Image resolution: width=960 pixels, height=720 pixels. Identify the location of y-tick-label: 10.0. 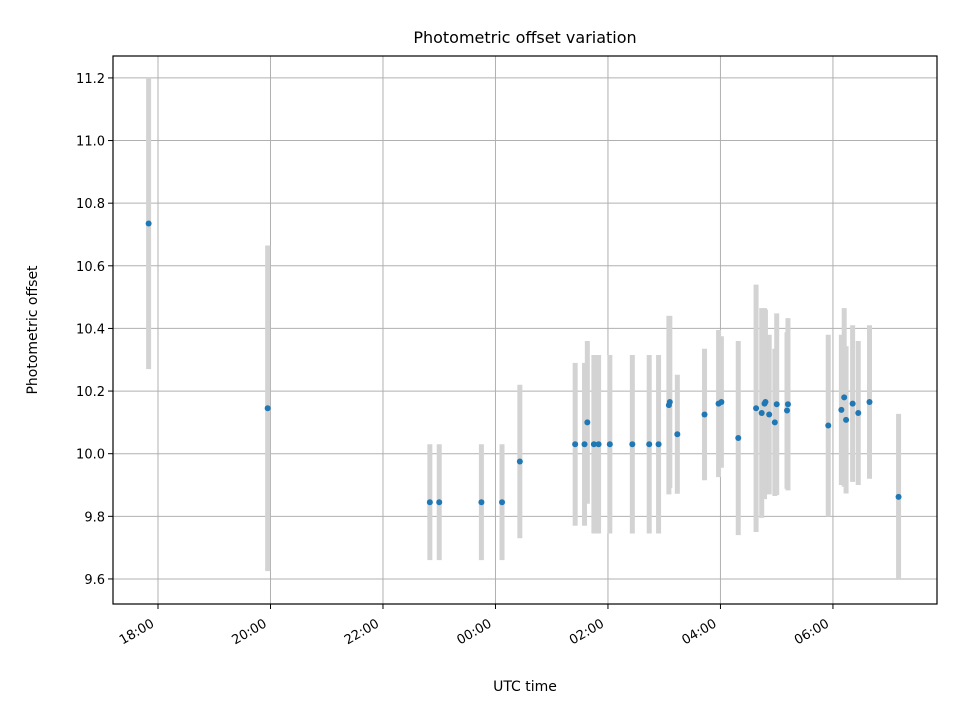
(90, 455).